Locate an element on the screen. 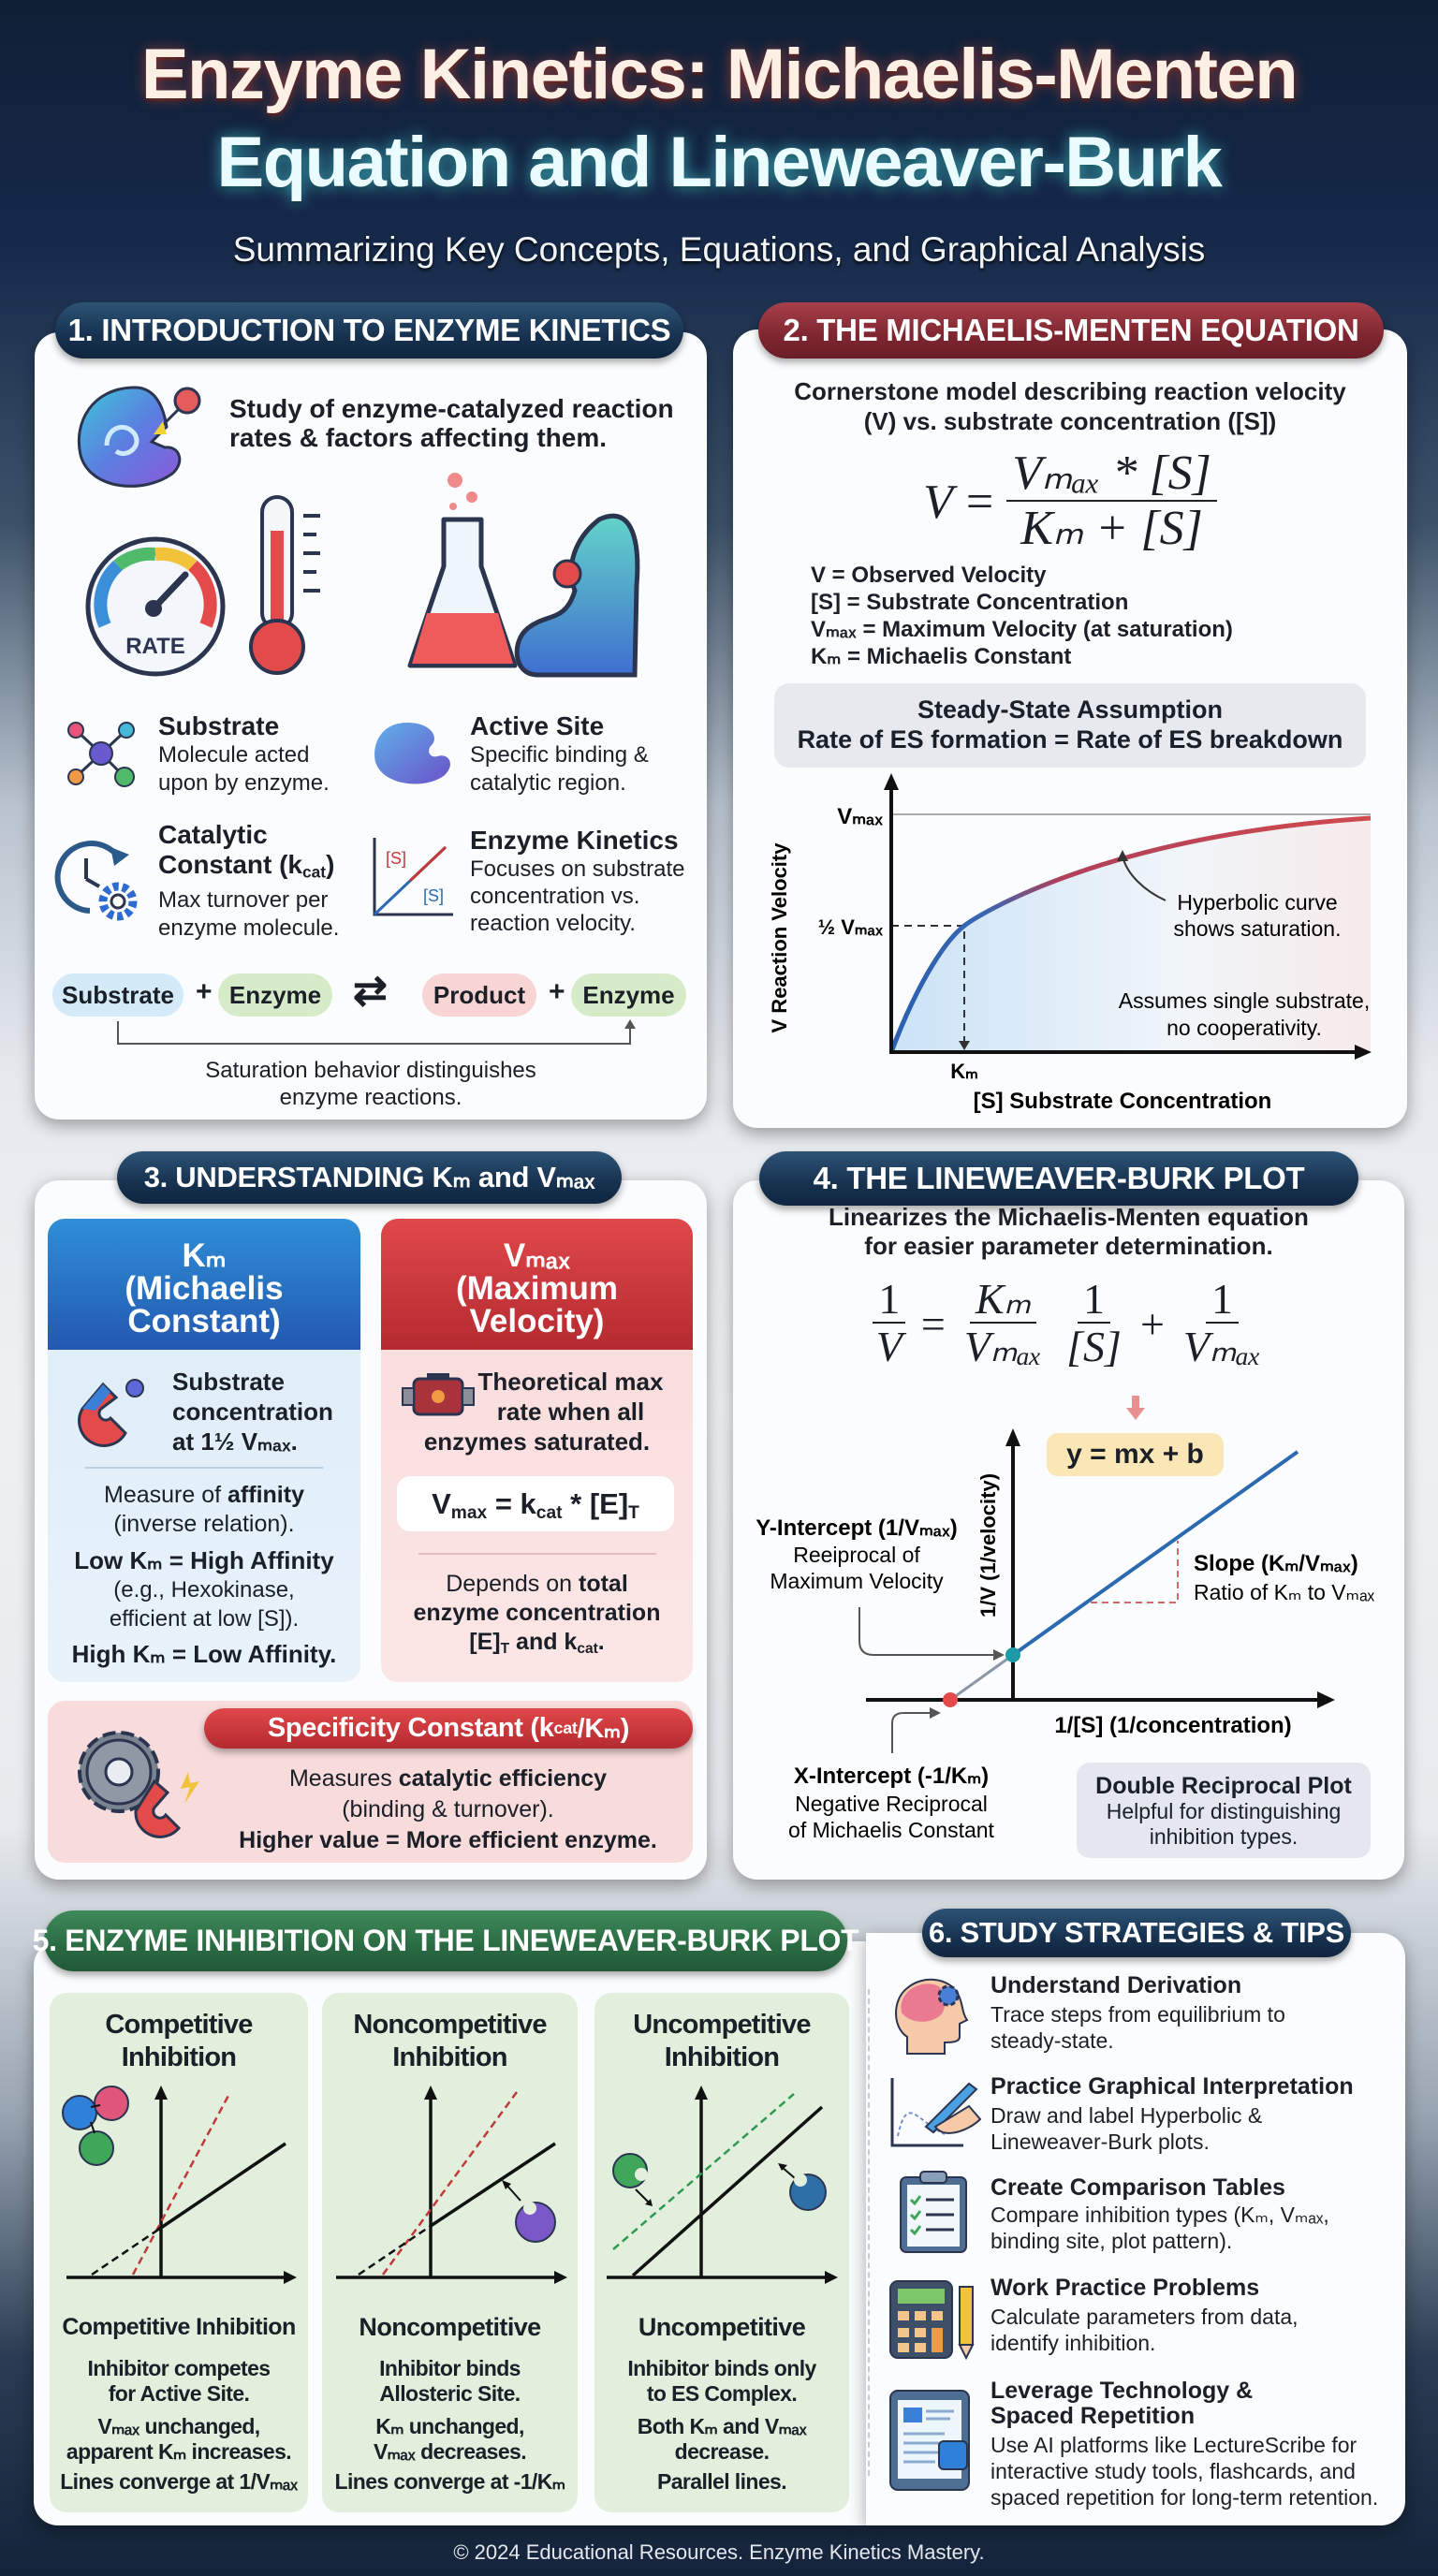 The image size is (1438, 2576). tip-title: Understand Derivation is located at coordinates (1116, 1985).